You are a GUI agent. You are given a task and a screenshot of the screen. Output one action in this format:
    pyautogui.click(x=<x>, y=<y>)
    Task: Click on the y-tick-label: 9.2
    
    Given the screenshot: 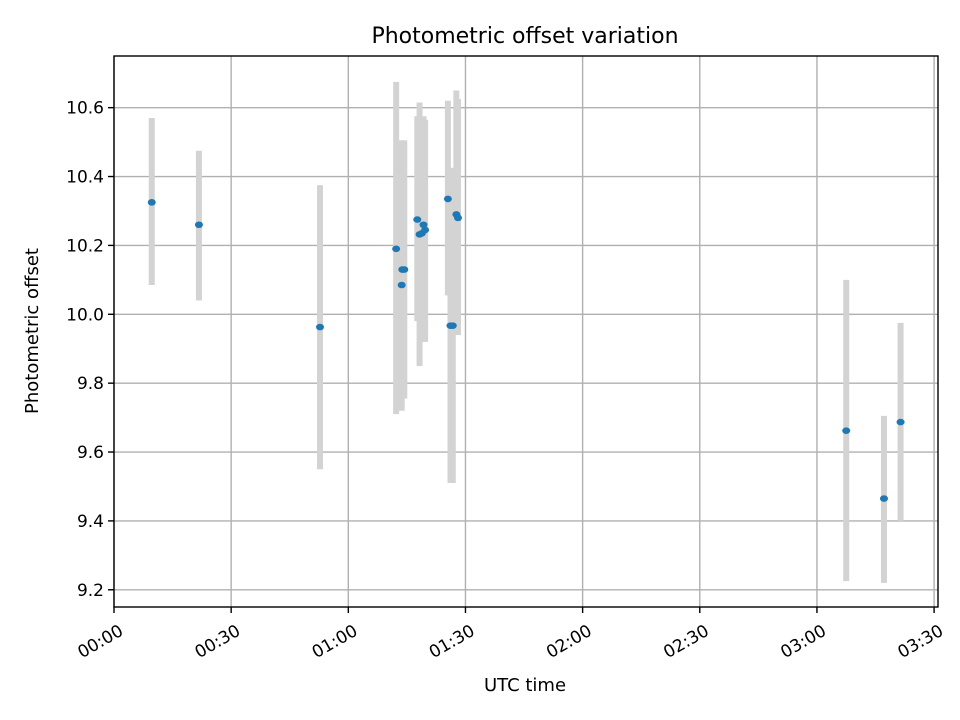 What is the action you would take?
    pyautogui.click(x=90, y=591)
    